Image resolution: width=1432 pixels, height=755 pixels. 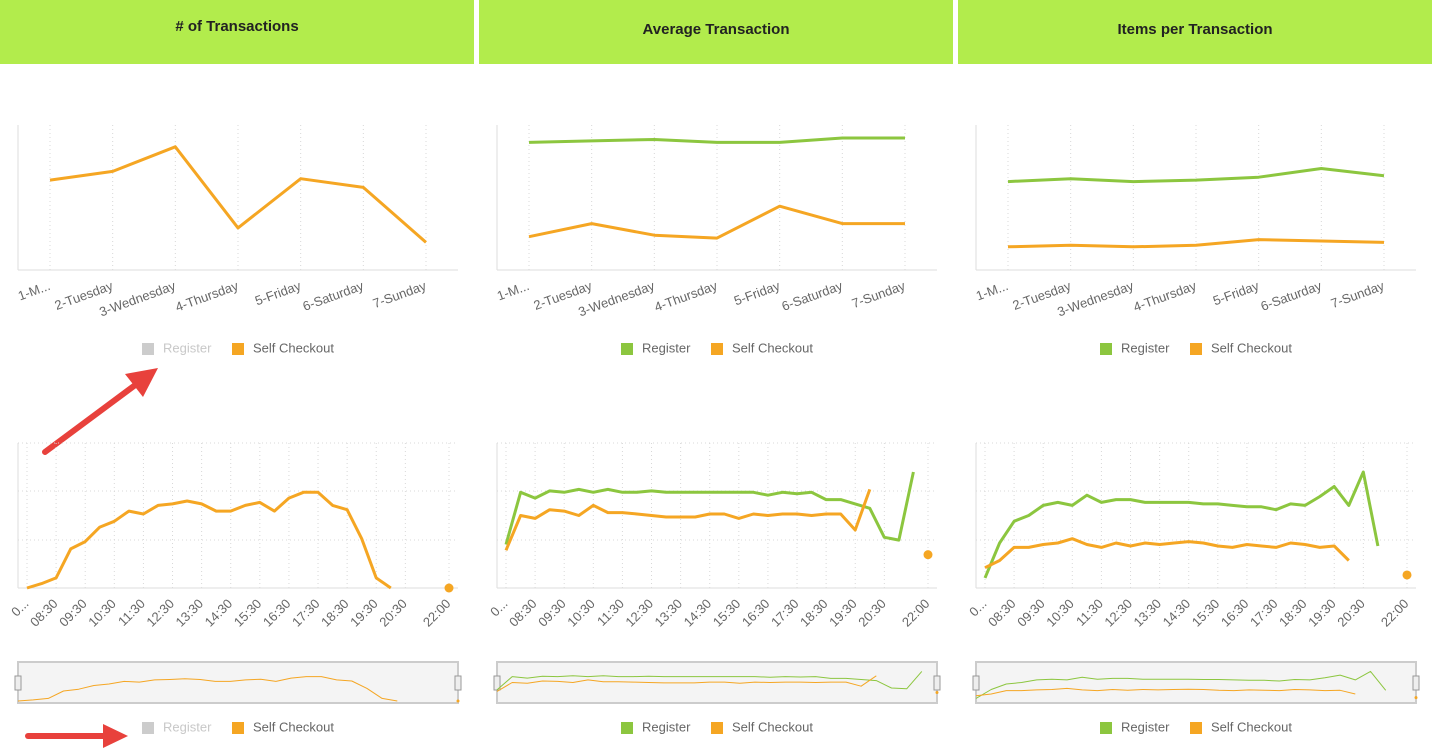 What do you see at coordinates (91, 558) in the screenshot?
I see `annotation-arrow` at bounding box center [91, 558].